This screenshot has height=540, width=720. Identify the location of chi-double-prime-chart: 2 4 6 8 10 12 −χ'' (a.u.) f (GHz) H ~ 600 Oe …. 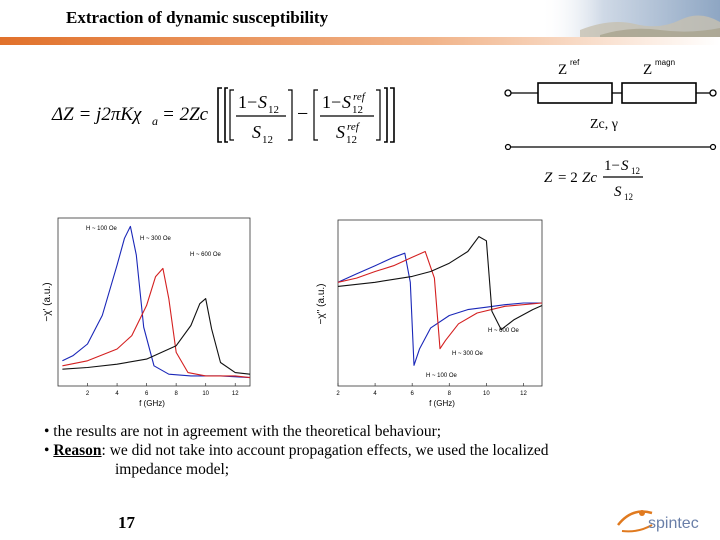
(429, 313).